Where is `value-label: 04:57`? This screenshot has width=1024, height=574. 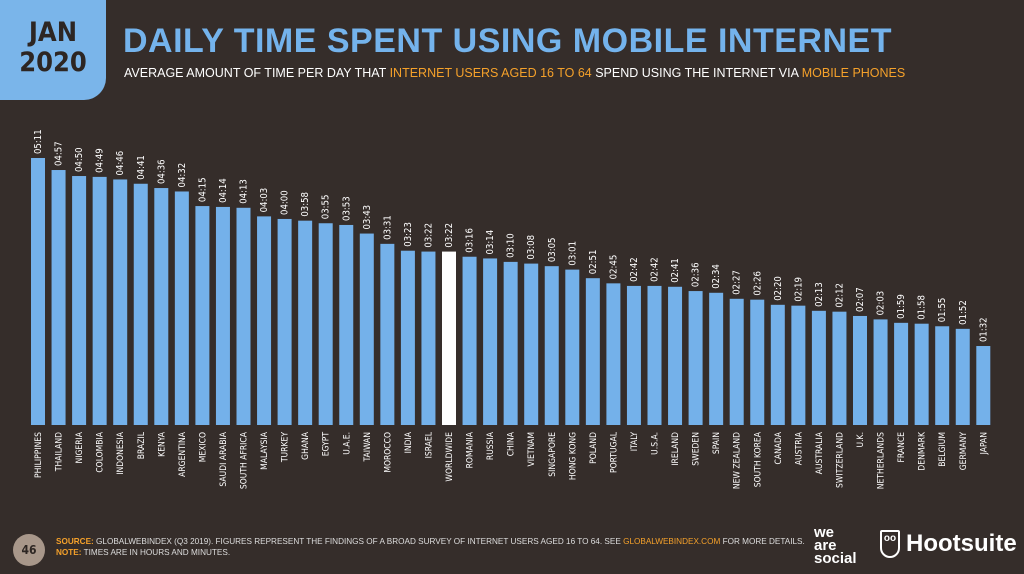
value-label: 04:57 is located at coordinates (59, 153).